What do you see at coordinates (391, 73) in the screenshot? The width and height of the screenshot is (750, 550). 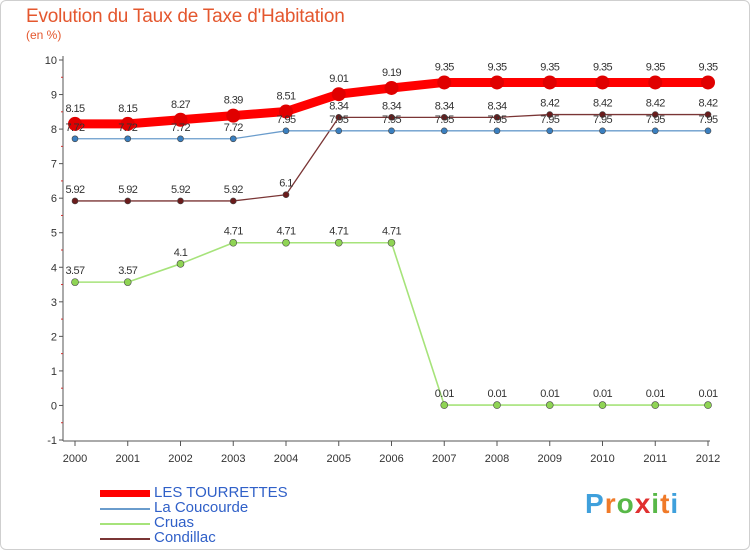 I see `data-label: 9.19` at bounding box center [391, 73].